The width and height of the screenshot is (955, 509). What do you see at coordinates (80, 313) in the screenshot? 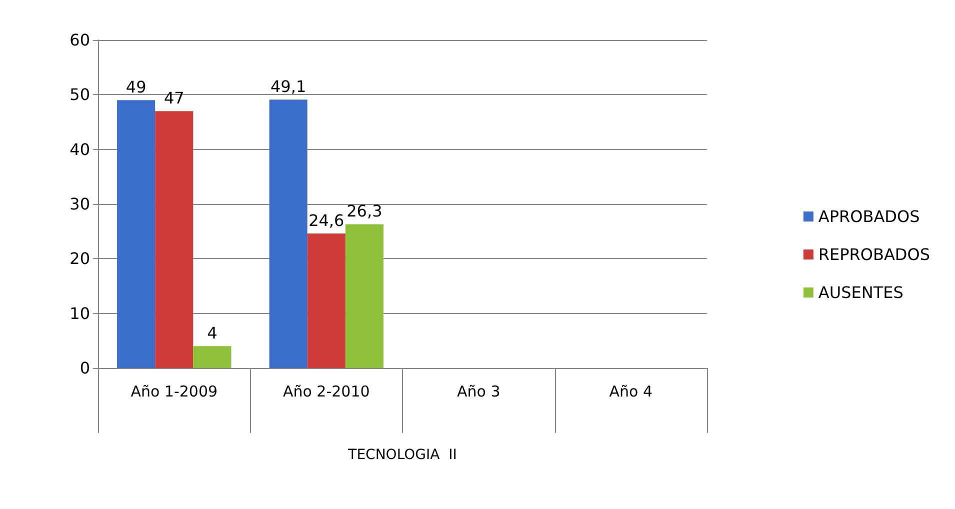
I see `y-tick-label: 10` at bounding box center [80, 313].